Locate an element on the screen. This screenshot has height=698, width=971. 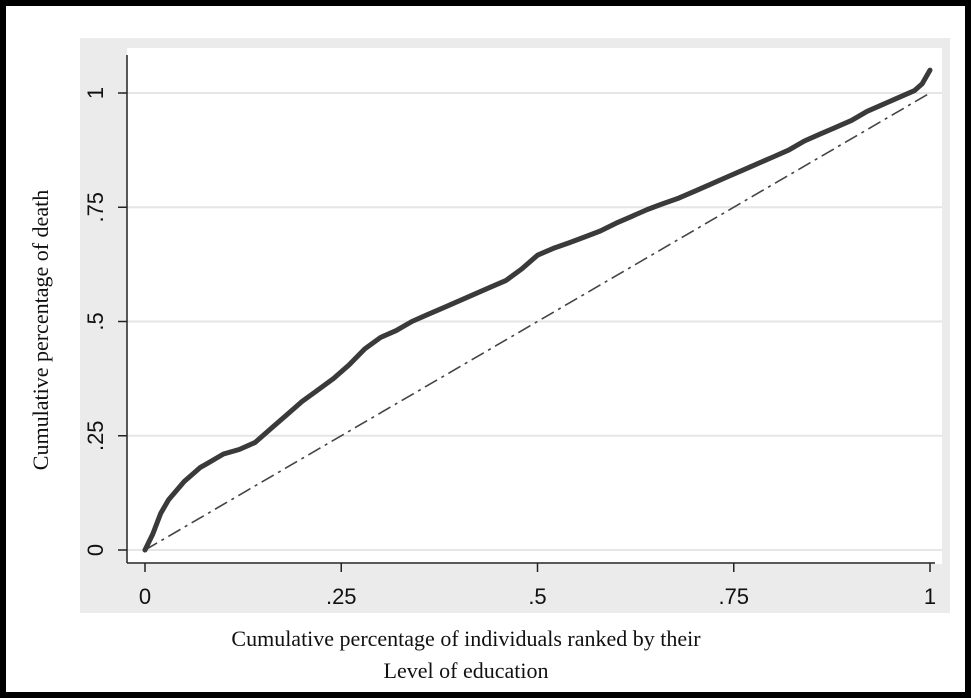
y-tick-labels: 0 .25 .5 .75 1 is located at coordinates (95, 321).